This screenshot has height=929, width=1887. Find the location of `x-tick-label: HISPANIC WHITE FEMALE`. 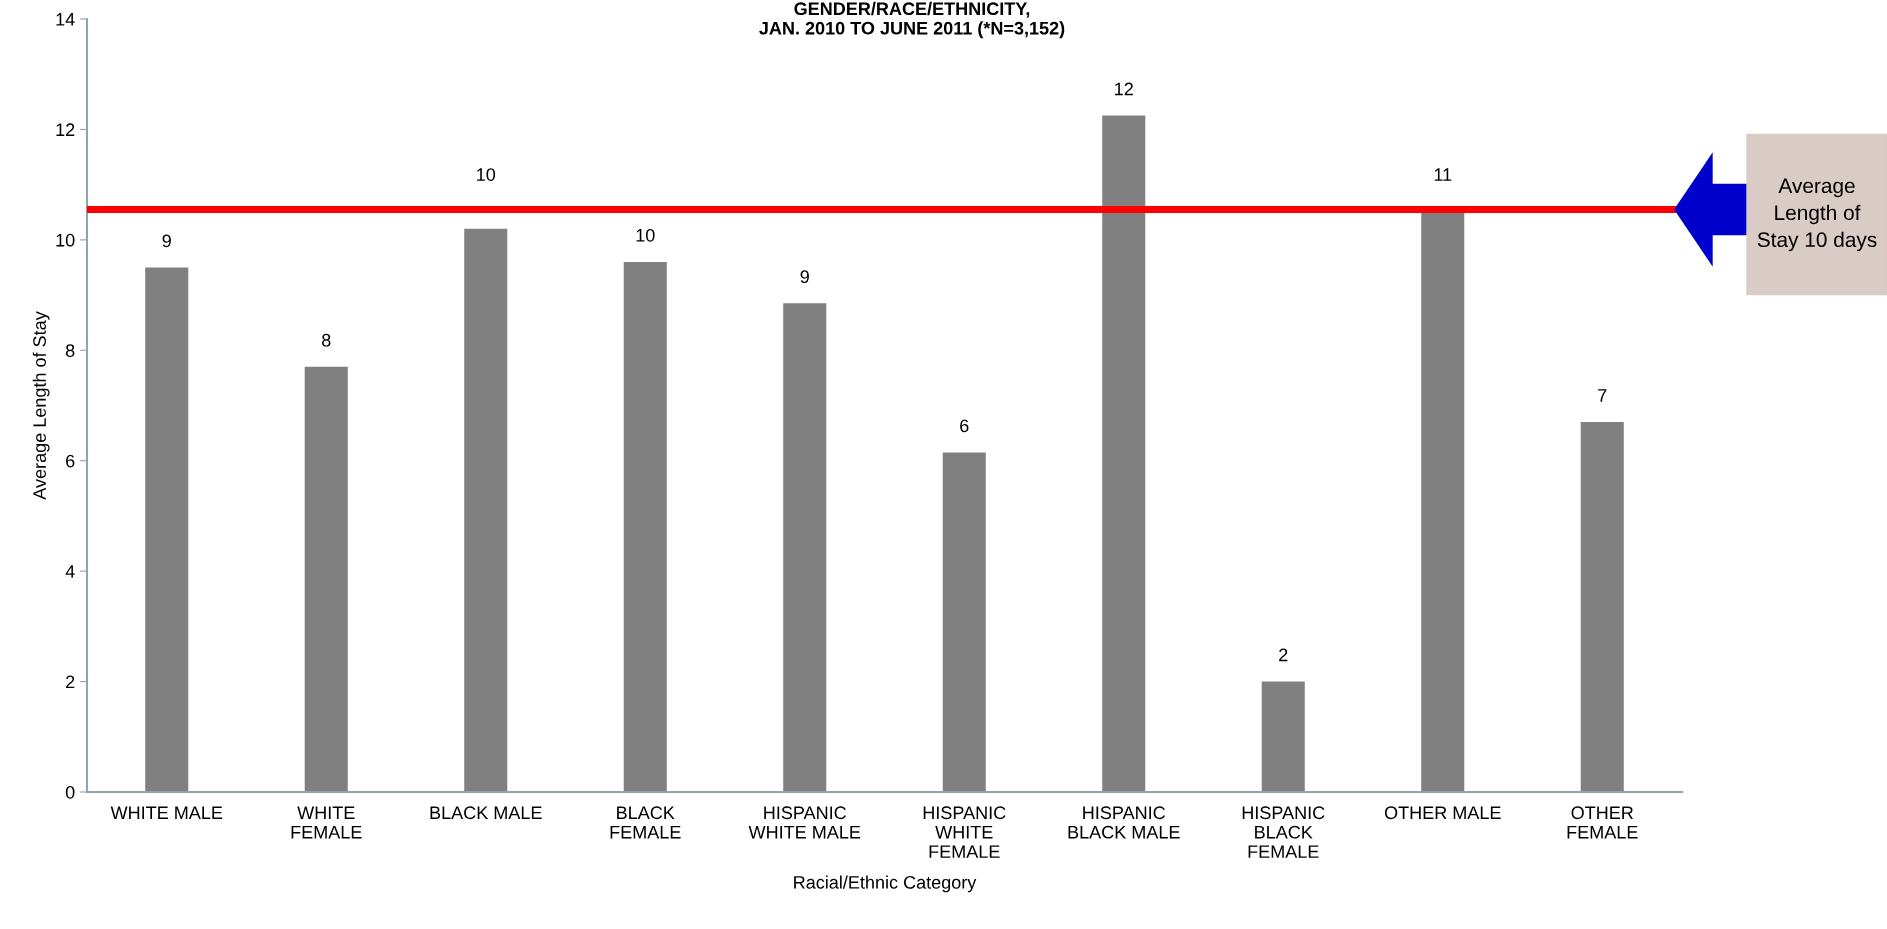

x-tick-label: HISPANIC WHITE FEMALE is located at coordinates (964, 832).